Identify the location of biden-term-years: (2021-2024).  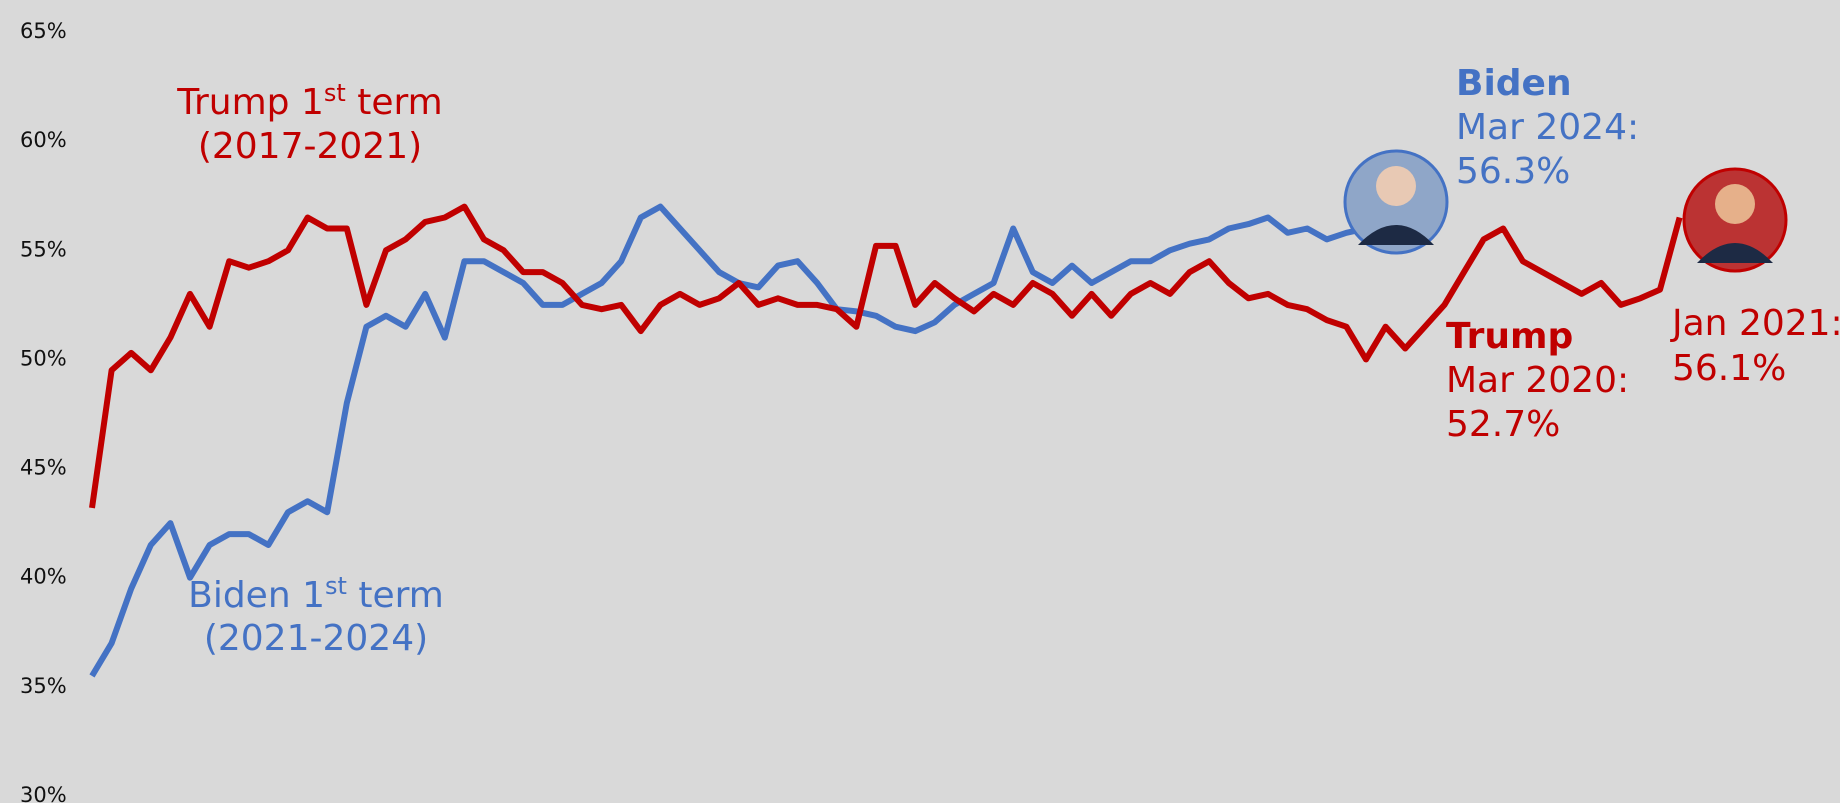
(316, 638).